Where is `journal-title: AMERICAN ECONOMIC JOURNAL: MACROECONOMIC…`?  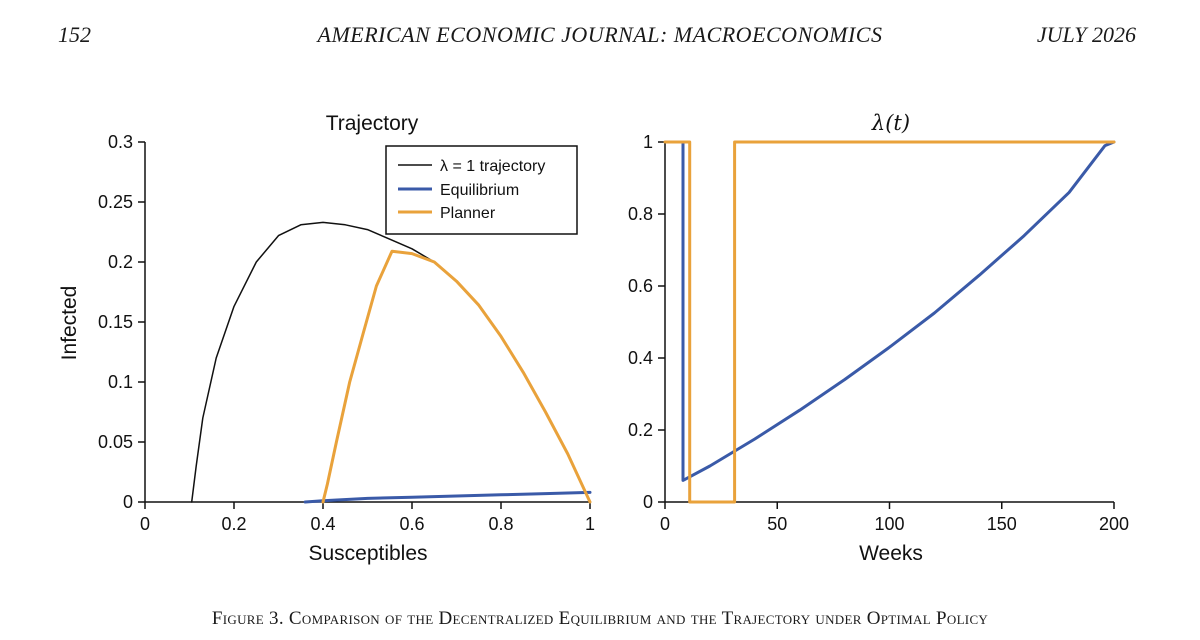
journal-title: AMERICAN ECONOMIC JOURNAL: MACROECONOMIC… is located at coordinates (600, 34).